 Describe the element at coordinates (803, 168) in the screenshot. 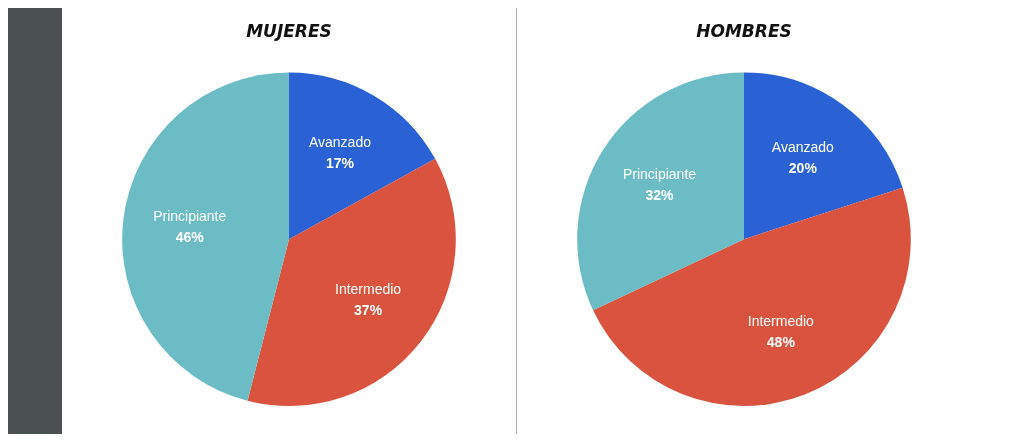

I see `data-label: 20%` at that location.